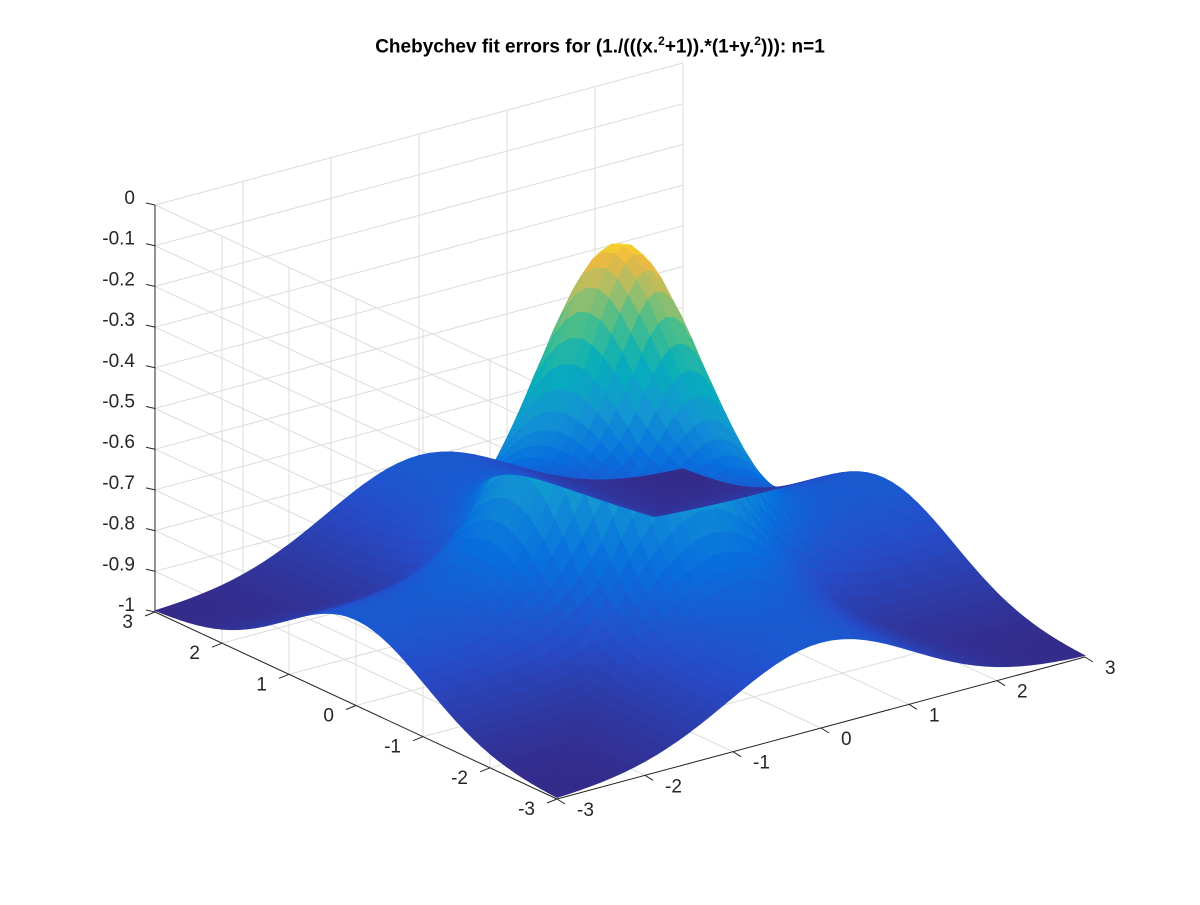 This screenshot has width=1200, height=905. Describe the element at coordinates (118, 483) in the screenshot. I see `z-tick-label: -0.7` at that location.